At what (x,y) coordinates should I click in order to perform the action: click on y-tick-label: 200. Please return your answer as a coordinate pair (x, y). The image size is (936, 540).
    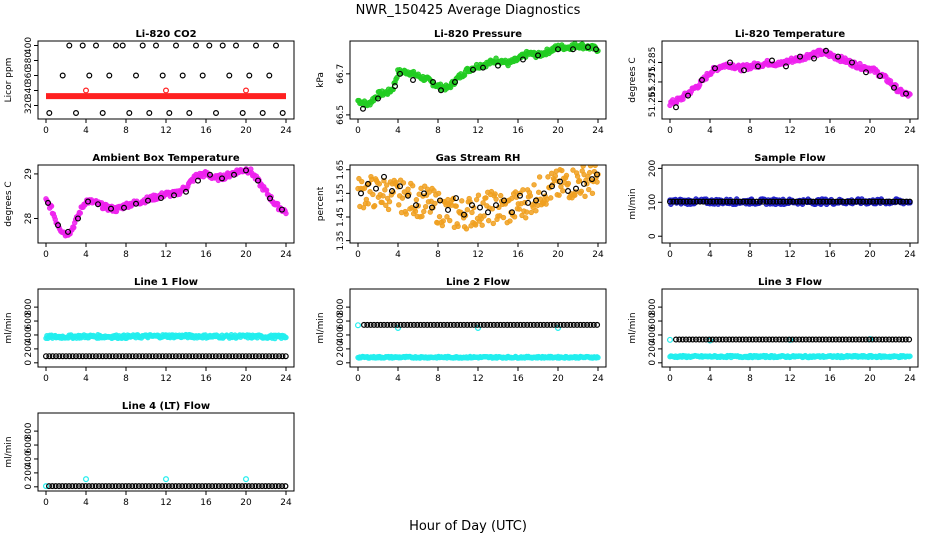
    Looking at the image, I should click on (653, 348).